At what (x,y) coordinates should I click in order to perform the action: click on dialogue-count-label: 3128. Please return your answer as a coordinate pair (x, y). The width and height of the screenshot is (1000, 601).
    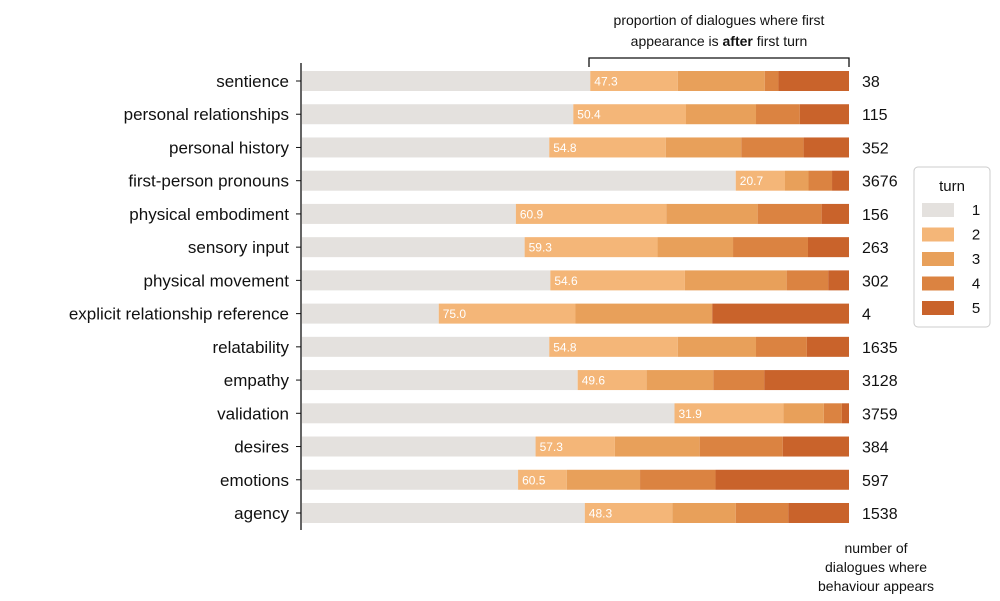
    Looking at the image, I should click on (880, 381).